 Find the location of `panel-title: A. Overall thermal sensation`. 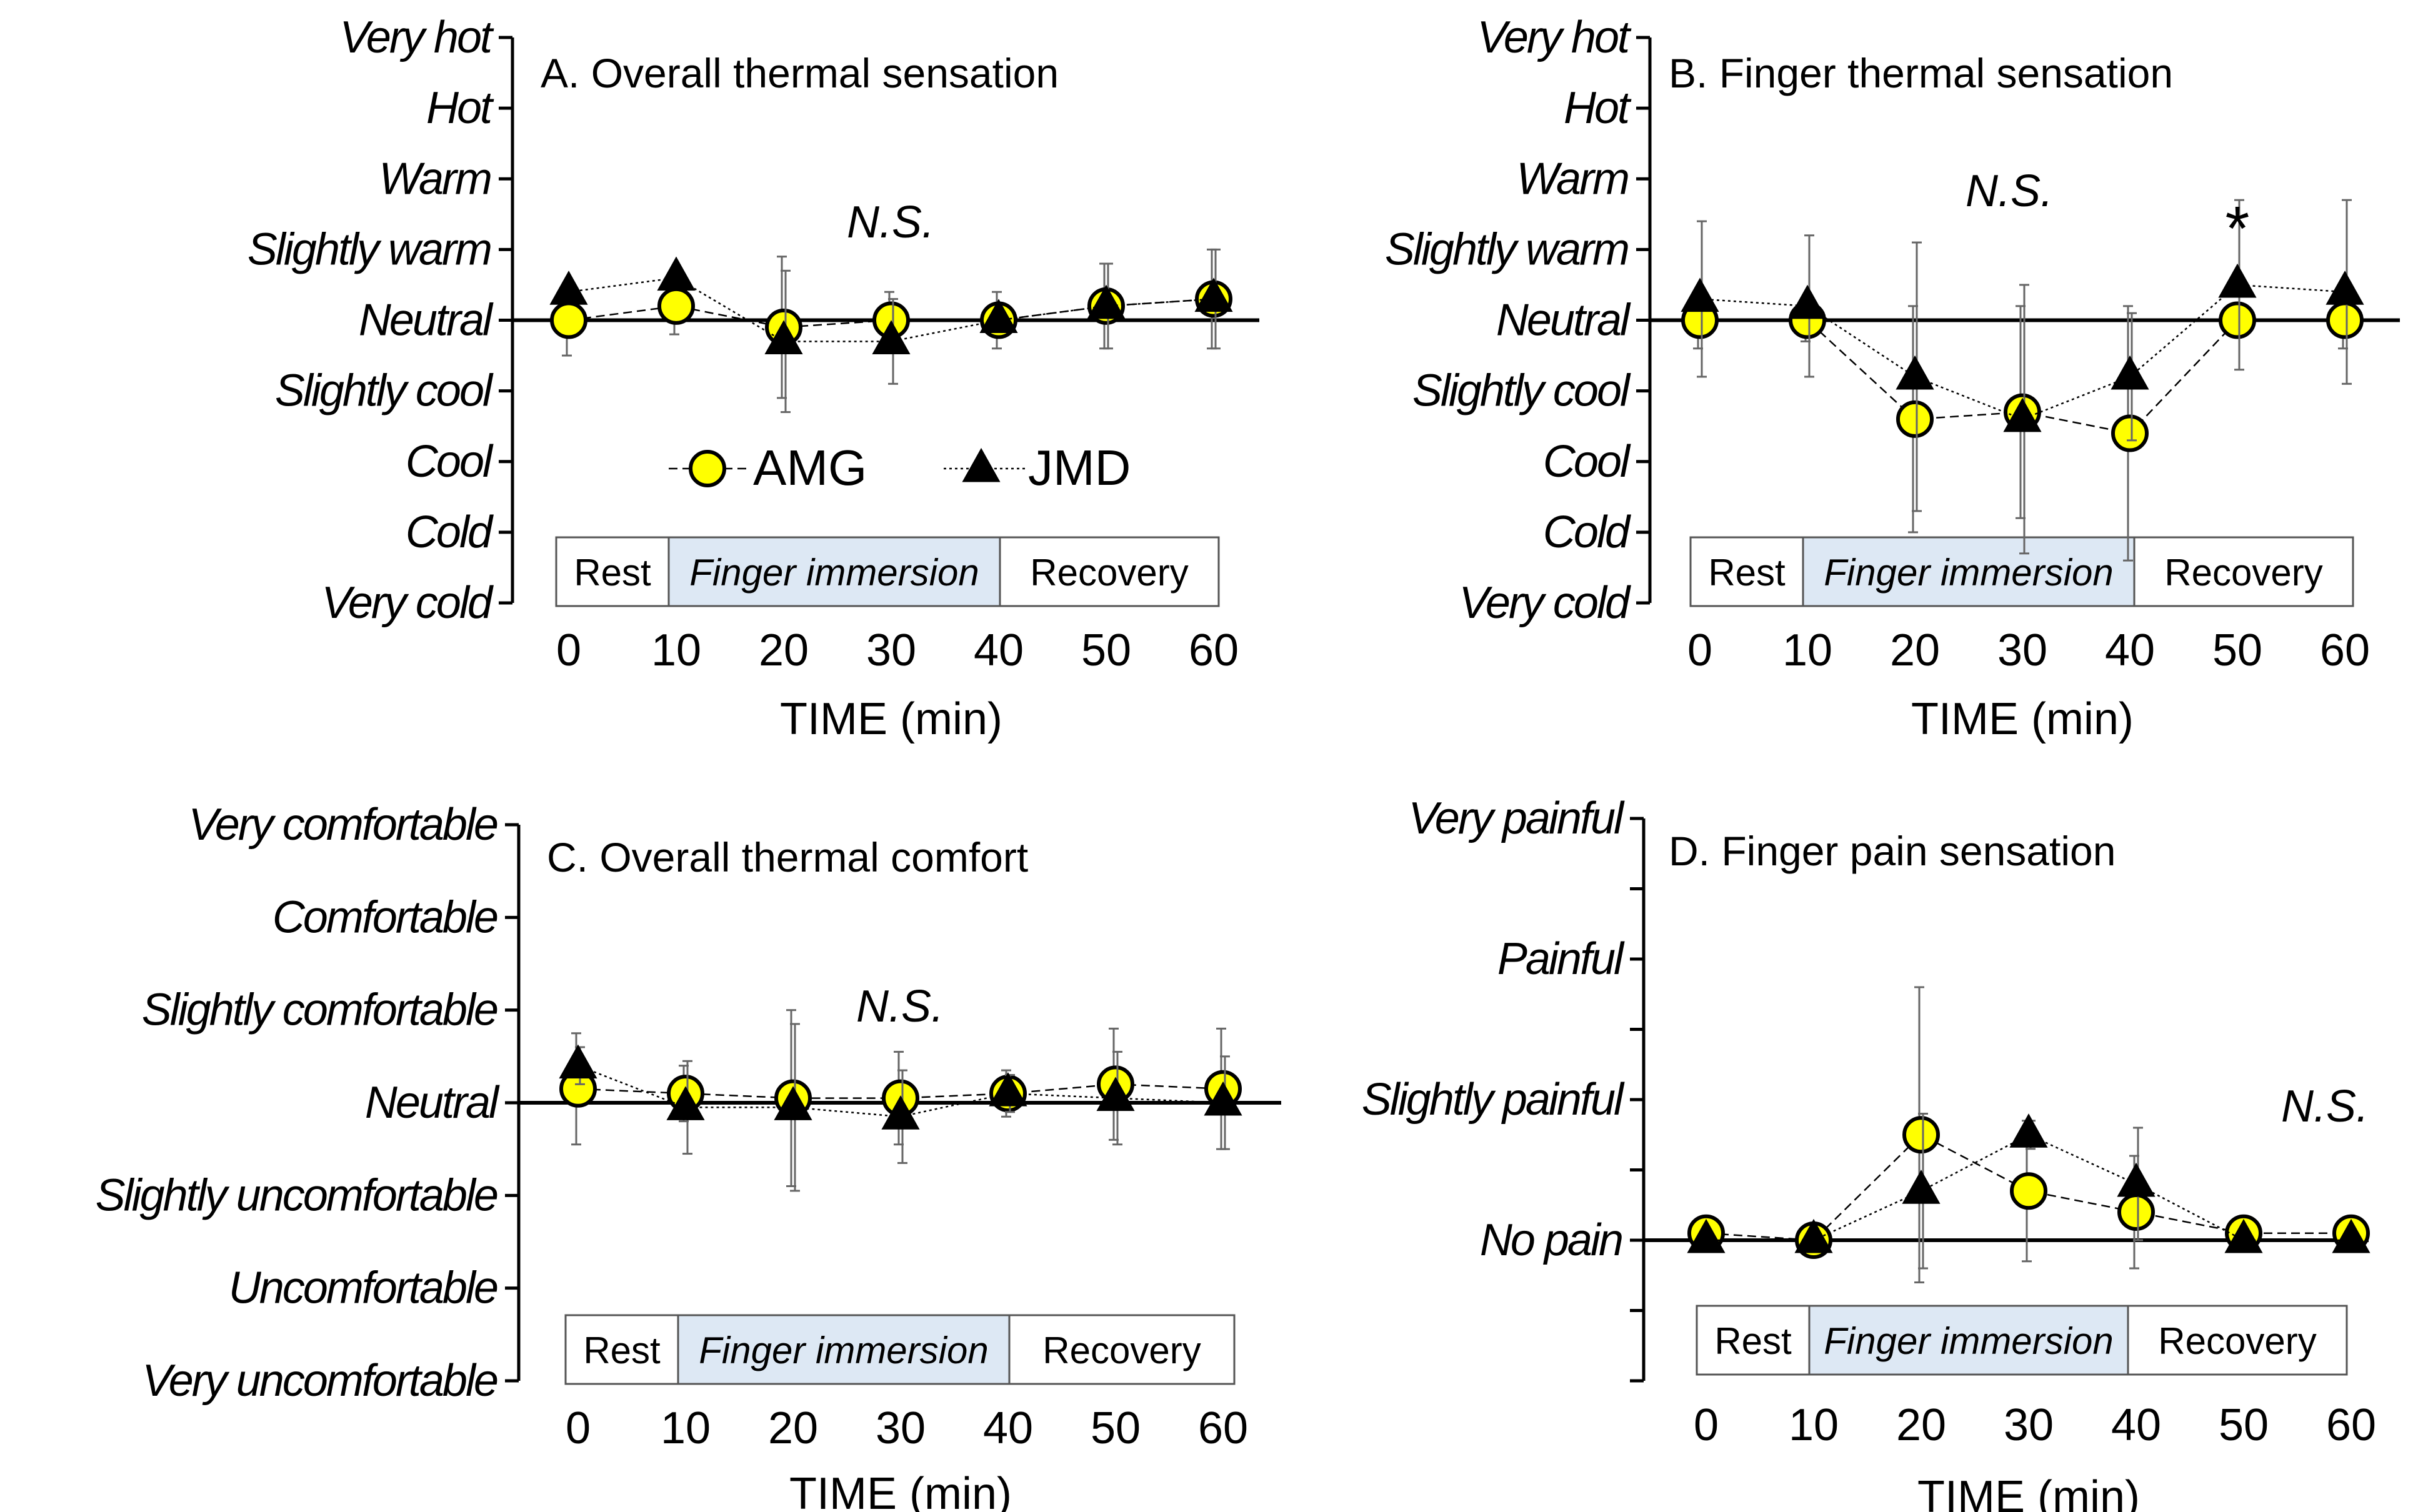

panel-title: A. Overall thermal sensation is located at coordinates (800, 73).